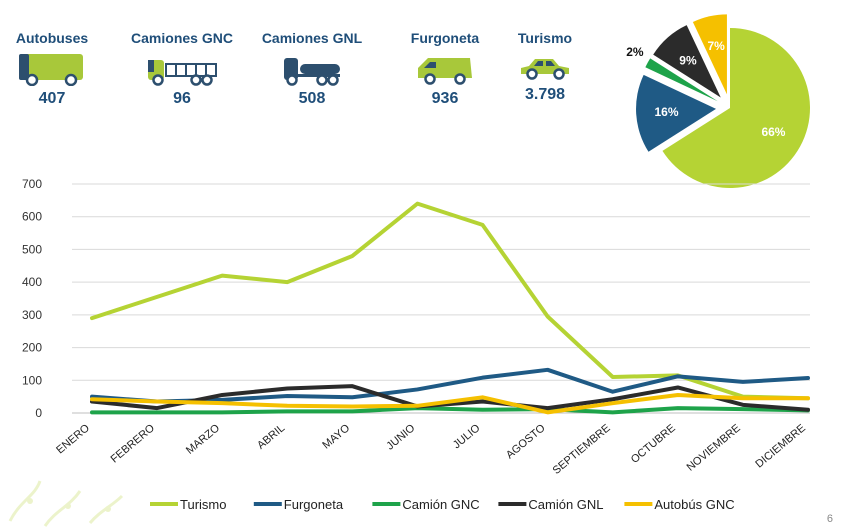 Image resolution: width=857 pixels, height=531 pixels. I want to click on page-number: 6, so click(829, 519).